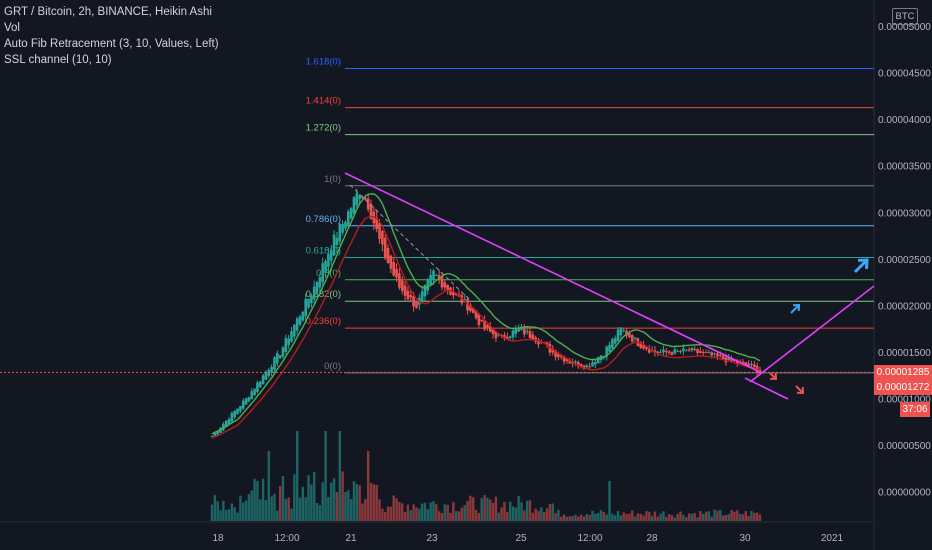  What do you see at coordinates (766, 388) in the screenshot?
I see `lower-trendline` at bounding box center [766, 388].